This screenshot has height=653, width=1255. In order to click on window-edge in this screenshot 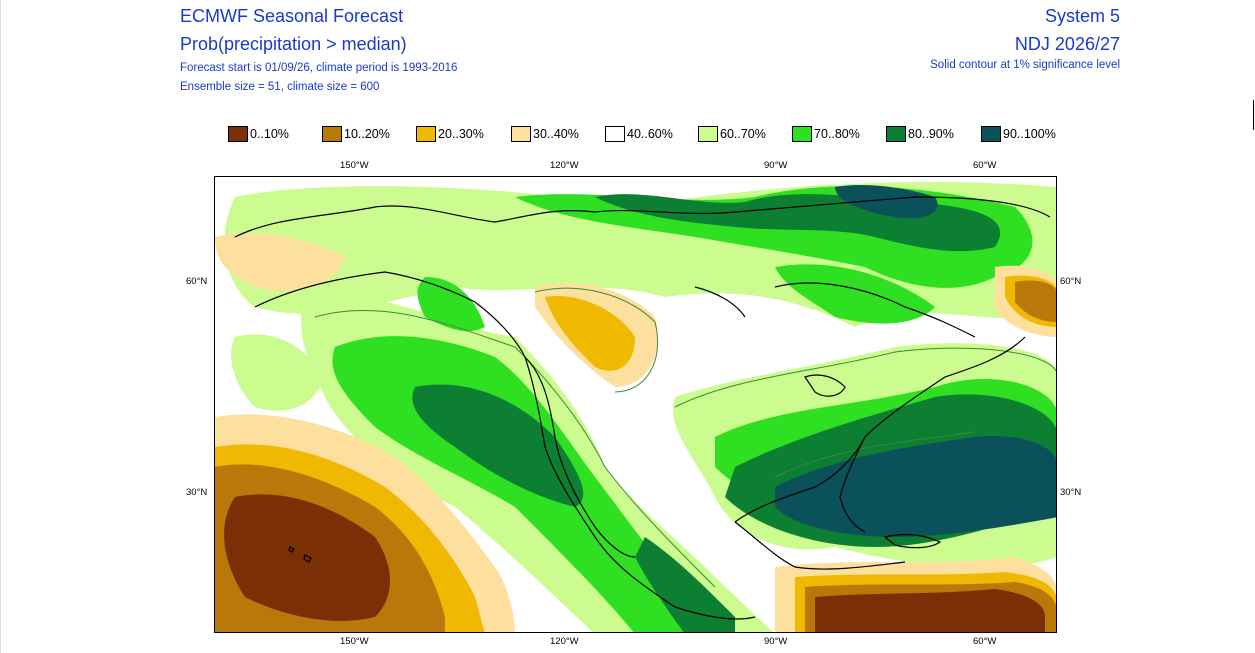, I will do `click(1253, 115)`.